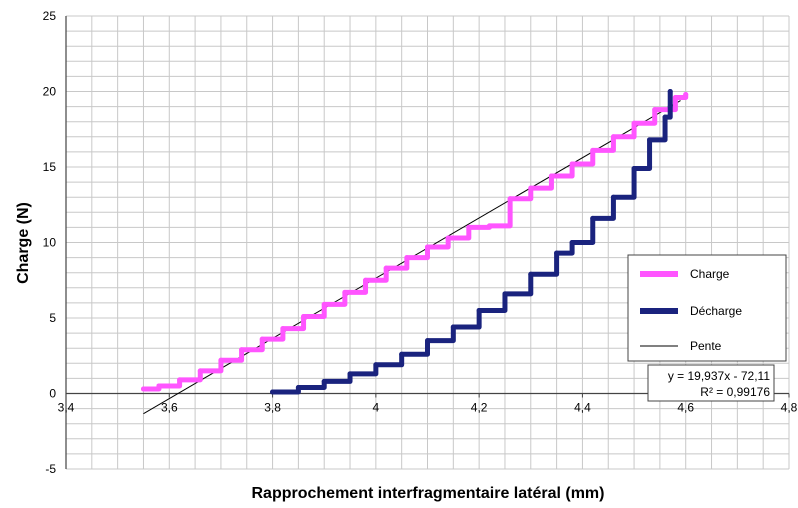 The height and width of the screenshot is (508, 798). Describe the element at coordinates (50, 16) in the screenshot. I see `y-tick-label: 25` at that location.